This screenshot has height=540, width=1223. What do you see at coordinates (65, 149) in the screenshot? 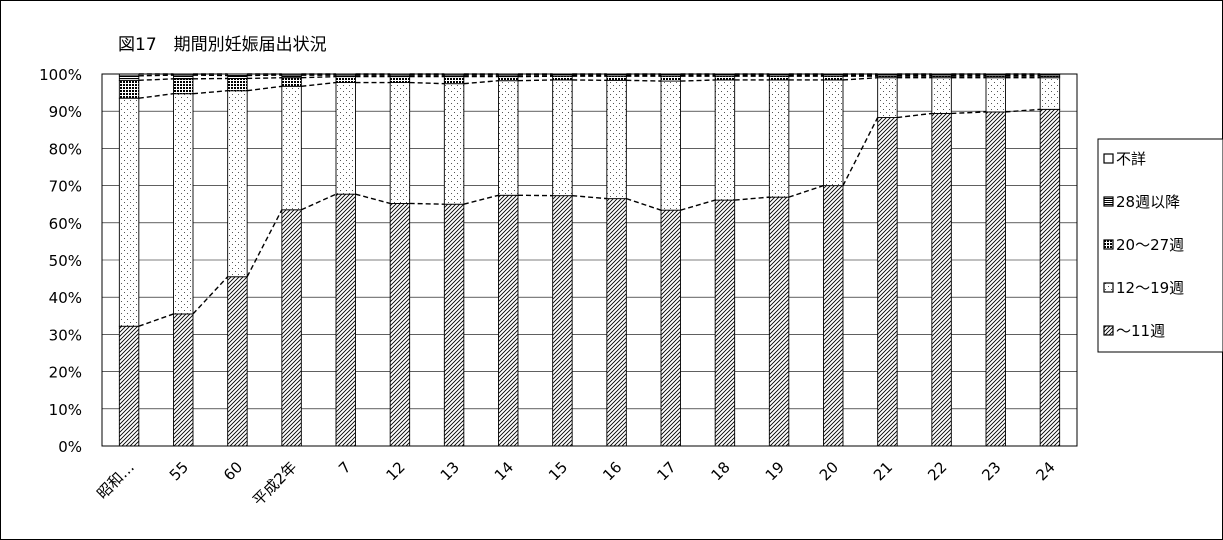
I see `y-tick-label: 80%` at bounding box center [65, 149].